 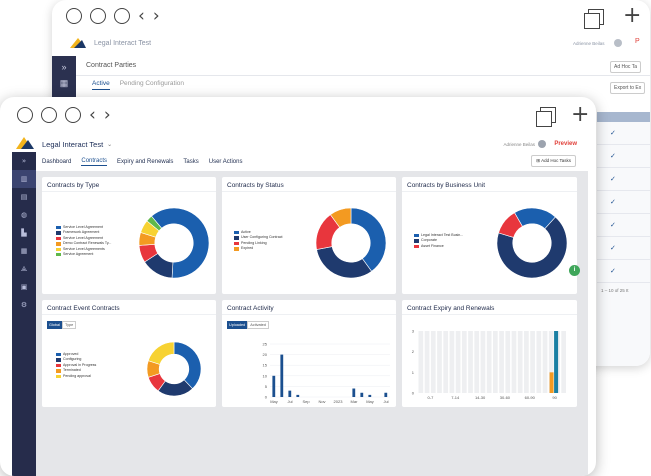 I want to click on legend-item: Active, so click(x=258, y=232).